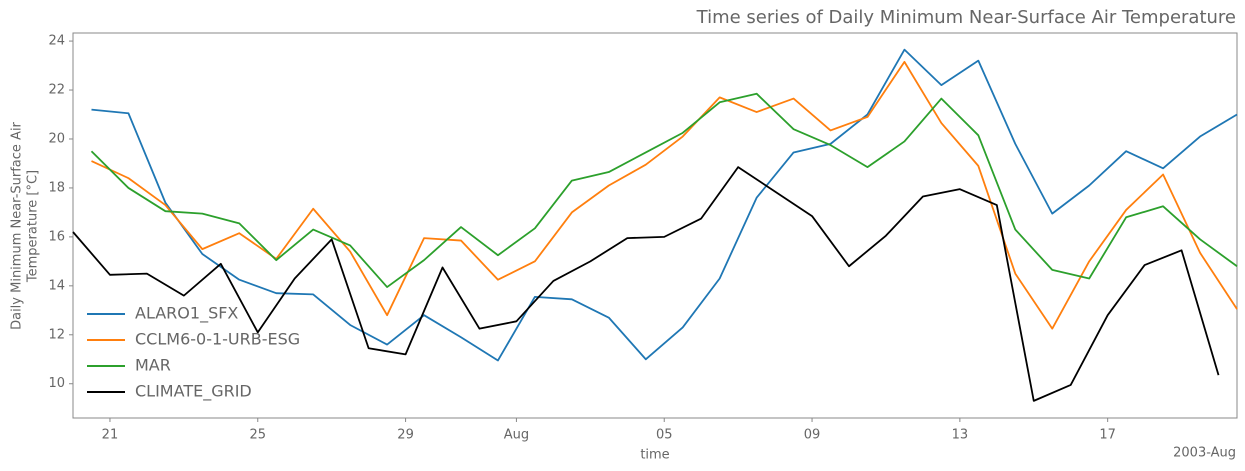 The image size is (1245, 471). I want to click on y-tick-label: 12, so click(56, 334).